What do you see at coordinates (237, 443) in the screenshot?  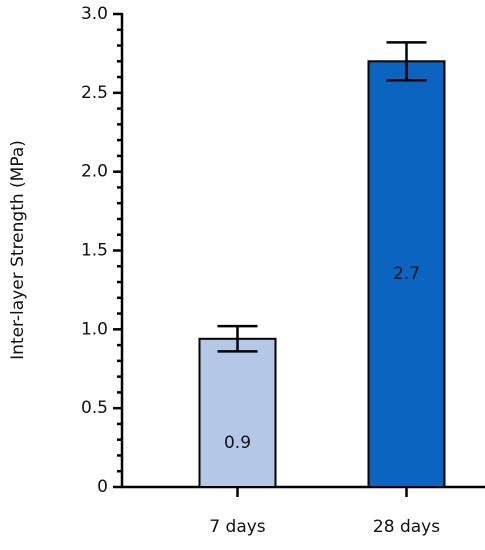 I see `value-label: 0.9` at bounding box center [237, 443].